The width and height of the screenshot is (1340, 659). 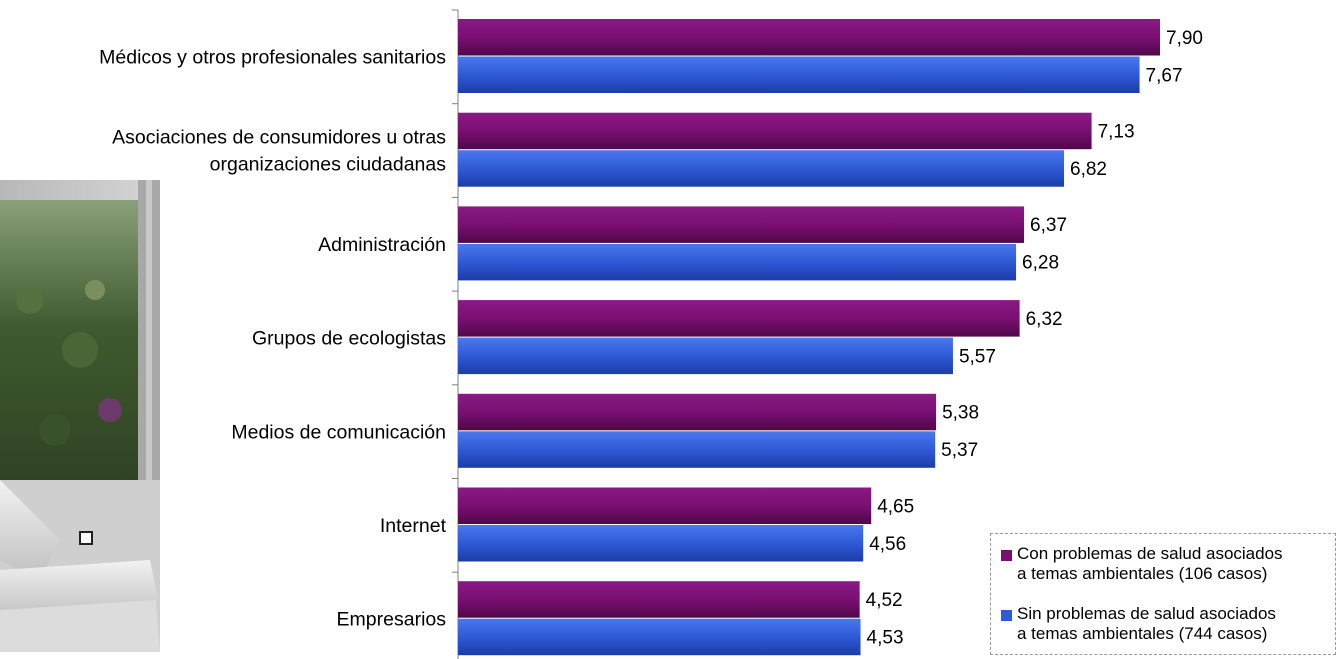 I want to click on data-label-con-1: 7,13, so click(x=1116, y=131).